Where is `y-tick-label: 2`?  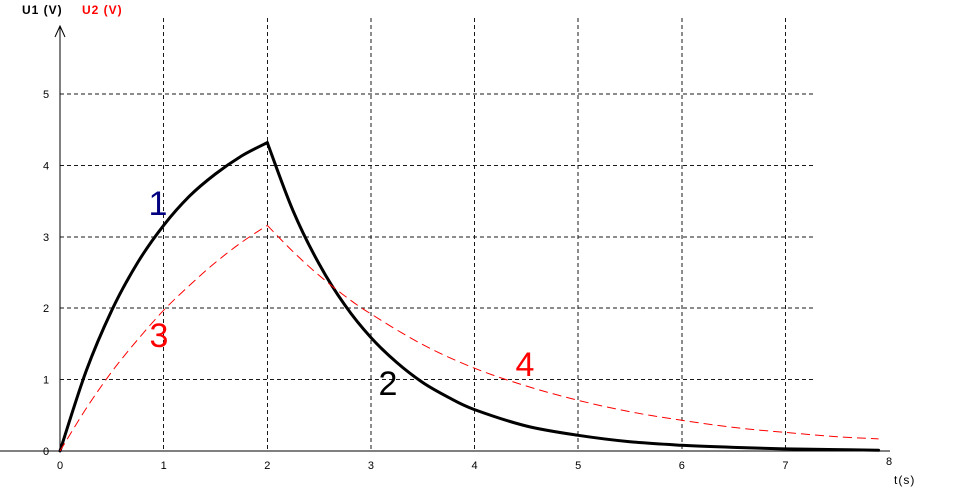
y-tick-label: 2 is located at coordinates (46, 309).